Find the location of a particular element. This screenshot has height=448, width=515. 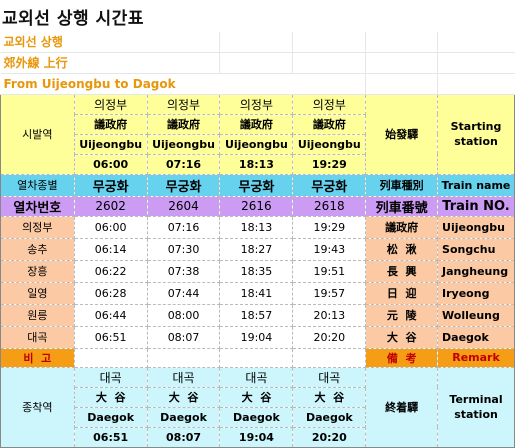

stop-name-hanja: 日 迎 is located at coordinates (402, 293).